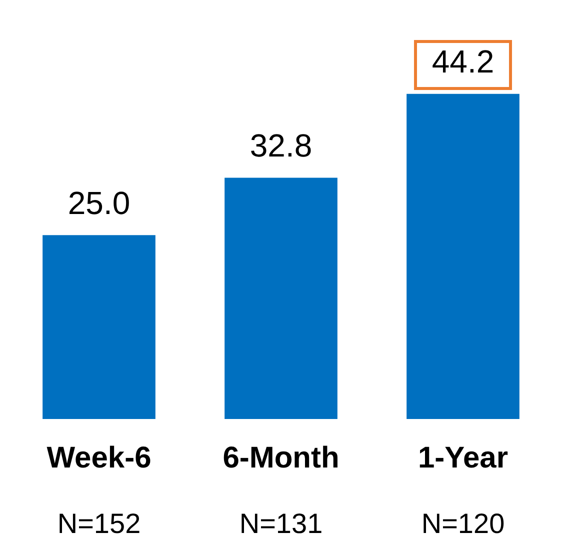  I want to click on data-label: 25.0, so click(99, 202).